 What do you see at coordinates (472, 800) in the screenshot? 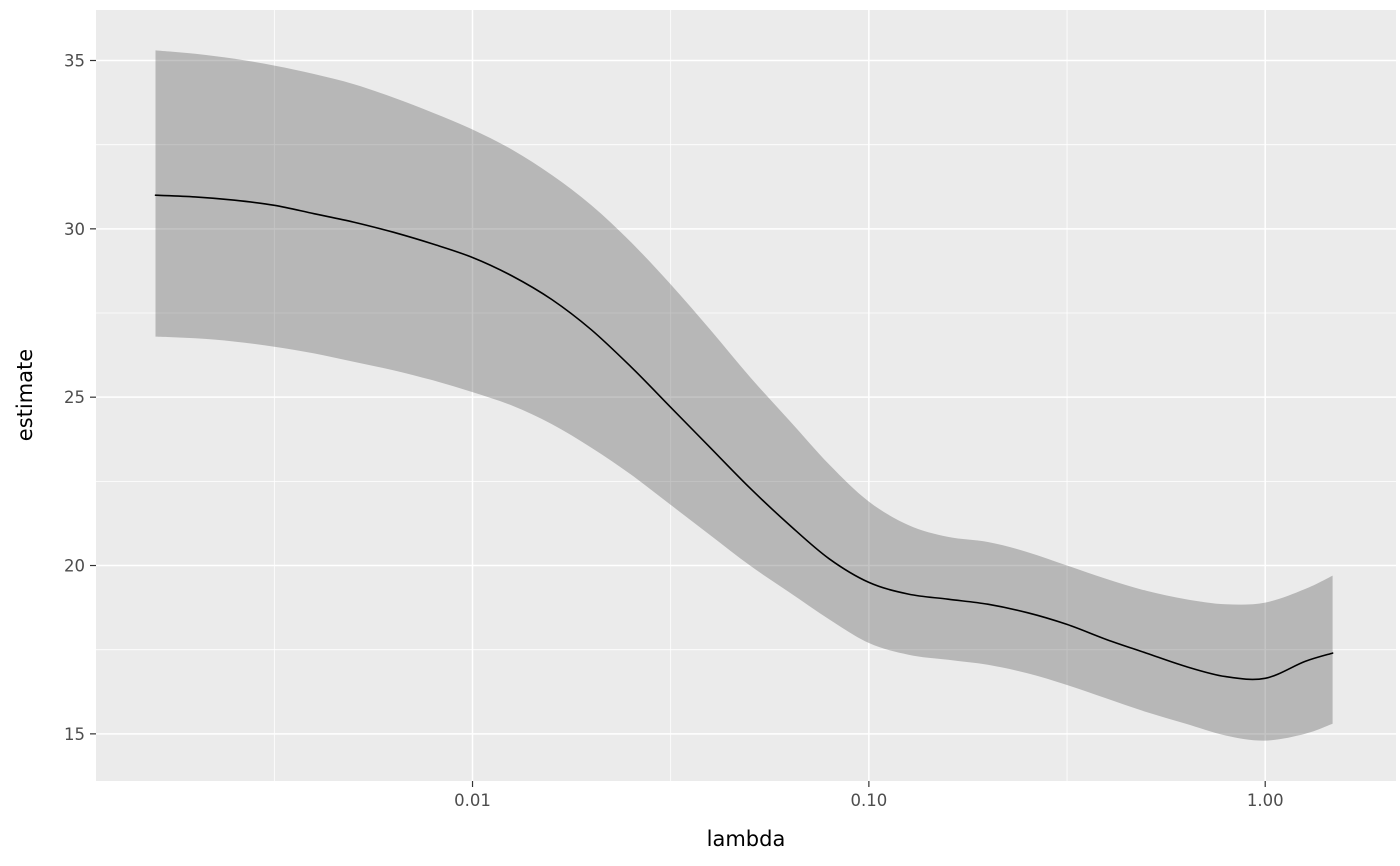
I see `x-tick-label: 0.01` at bounding box center [472, 800].